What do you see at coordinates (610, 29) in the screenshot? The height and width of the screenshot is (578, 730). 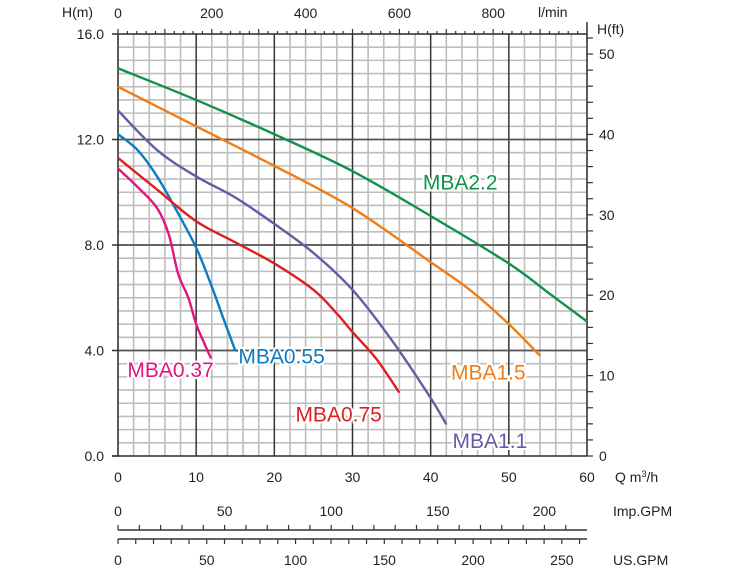 I see `right-axis-title-ft: H(ft)` at bounding box center [610, 29].